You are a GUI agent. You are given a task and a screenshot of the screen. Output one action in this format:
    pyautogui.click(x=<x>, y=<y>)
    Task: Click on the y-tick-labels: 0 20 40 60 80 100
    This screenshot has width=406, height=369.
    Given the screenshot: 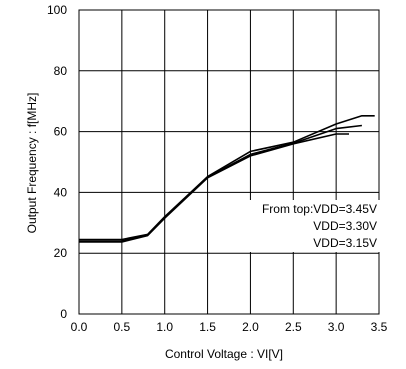 What is the action you would take?
    pyautogui.click(x=57, y=162)
    